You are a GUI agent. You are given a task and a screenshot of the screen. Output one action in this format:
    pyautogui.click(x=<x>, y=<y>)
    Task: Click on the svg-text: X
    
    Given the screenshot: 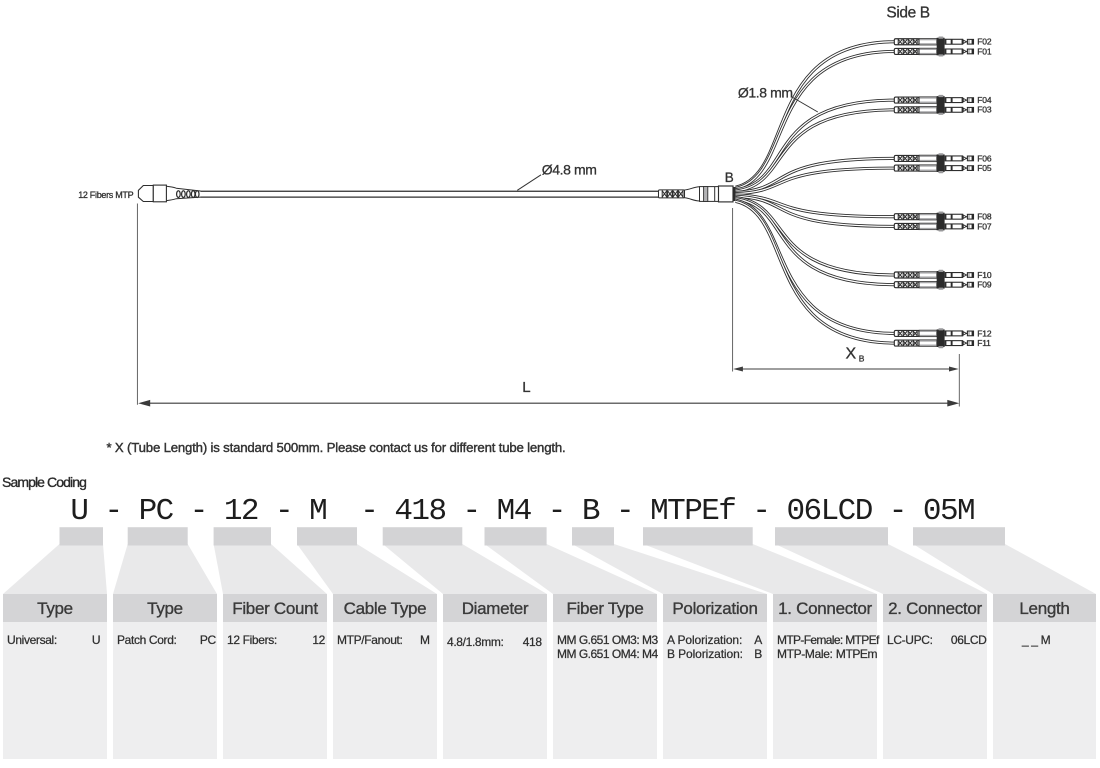 What is the action you would take?
    pyautogui.click(x=851, y=354)
    